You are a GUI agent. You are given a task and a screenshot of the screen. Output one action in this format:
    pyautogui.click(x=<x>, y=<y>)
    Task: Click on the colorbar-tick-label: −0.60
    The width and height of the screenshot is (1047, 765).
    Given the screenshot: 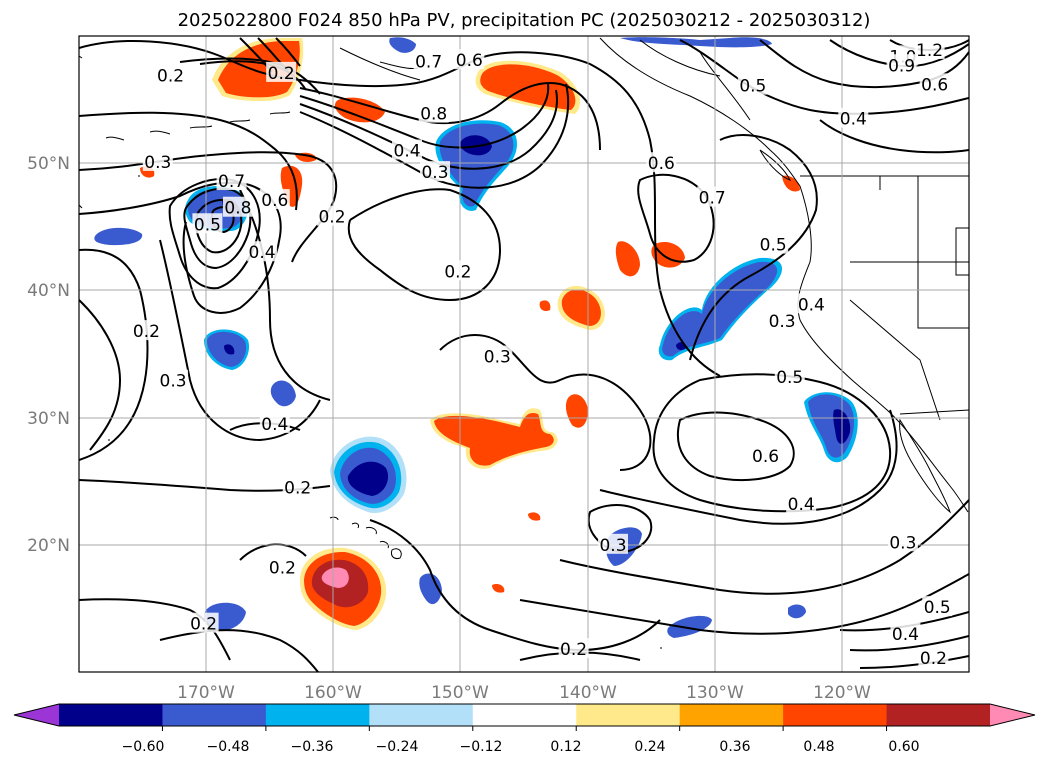 What is the action you would take?
    pyautogui.click(x=143, y=747)
    